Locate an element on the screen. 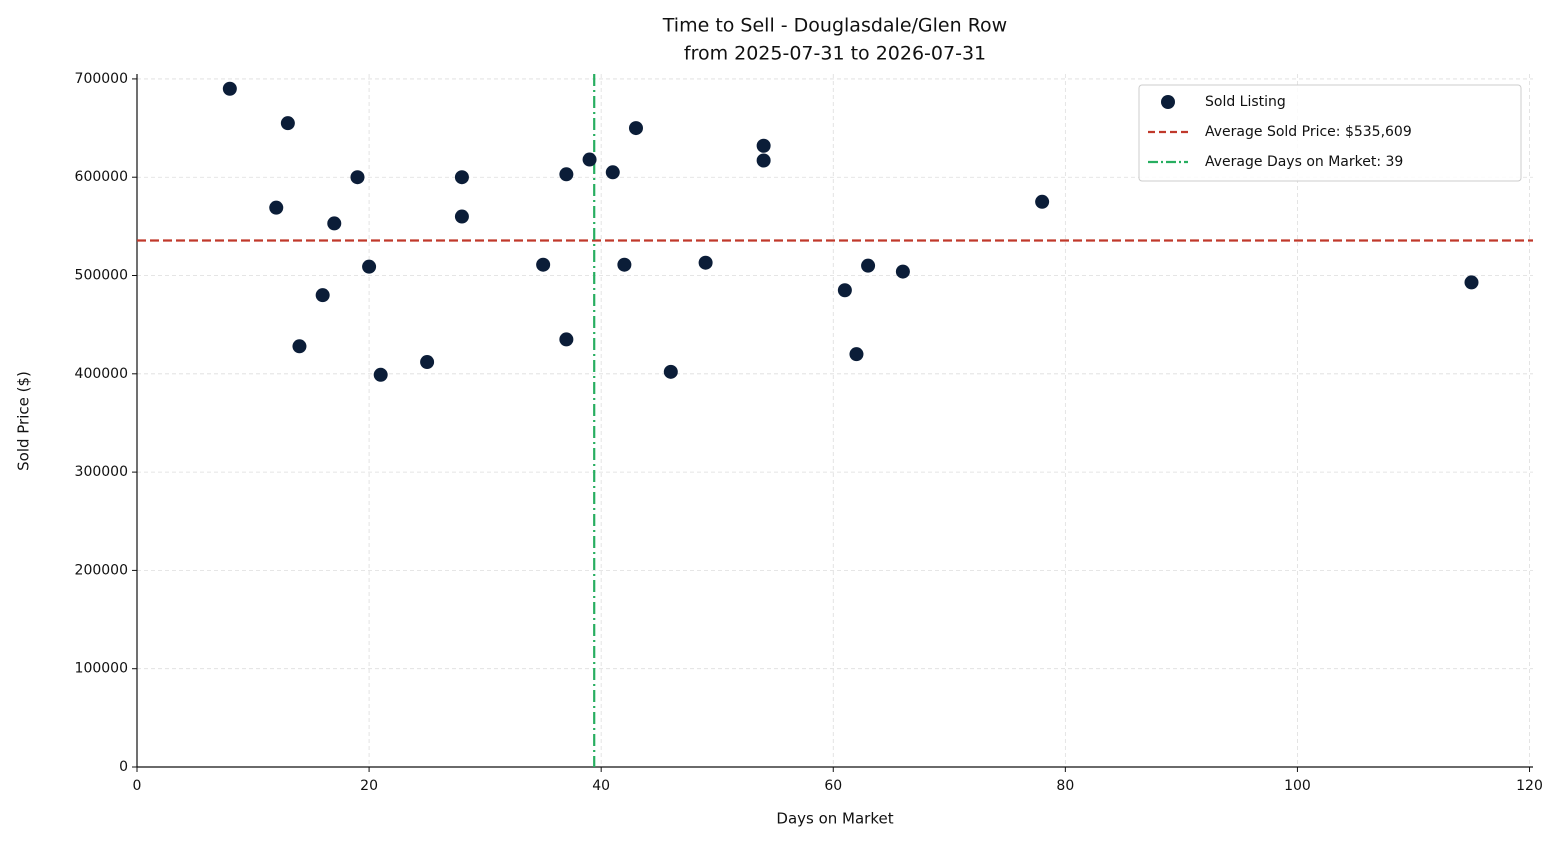 The image size is (1563, 845). y-tick-label: 700000 is located at coordinates (101, 79).